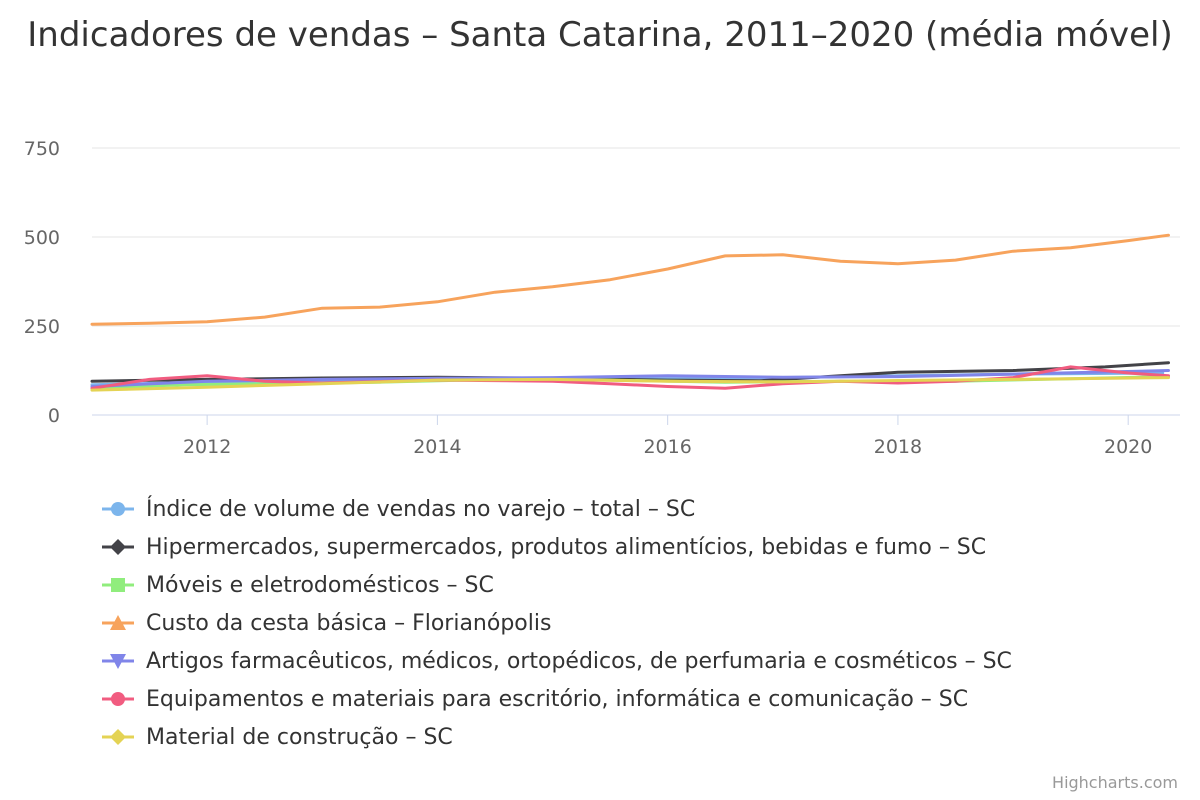  Describe the element at coordinates (1115, 782) in the screenshot. I see `credits-link: Highcharts.com` at that location.